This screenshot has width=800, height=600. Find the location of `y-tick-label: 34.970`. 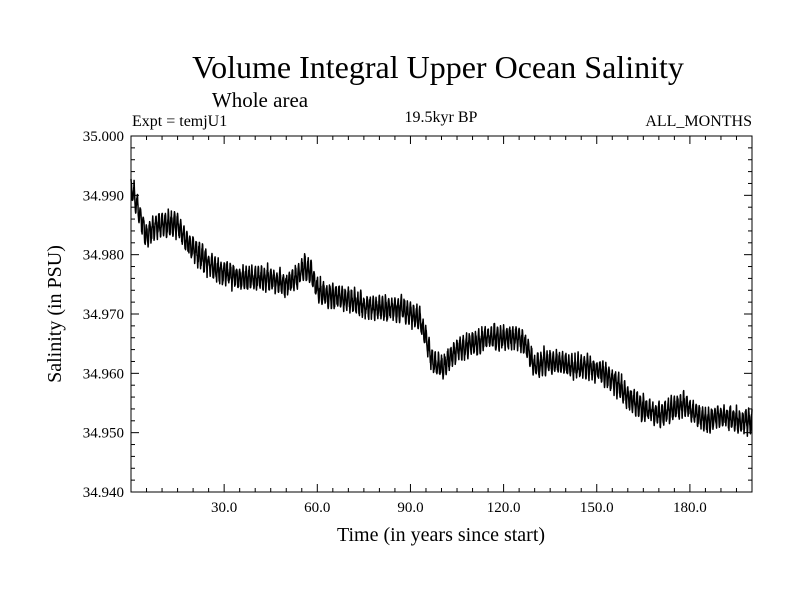

y-tick-label: 34.970 is located at coordinates (103, 315).